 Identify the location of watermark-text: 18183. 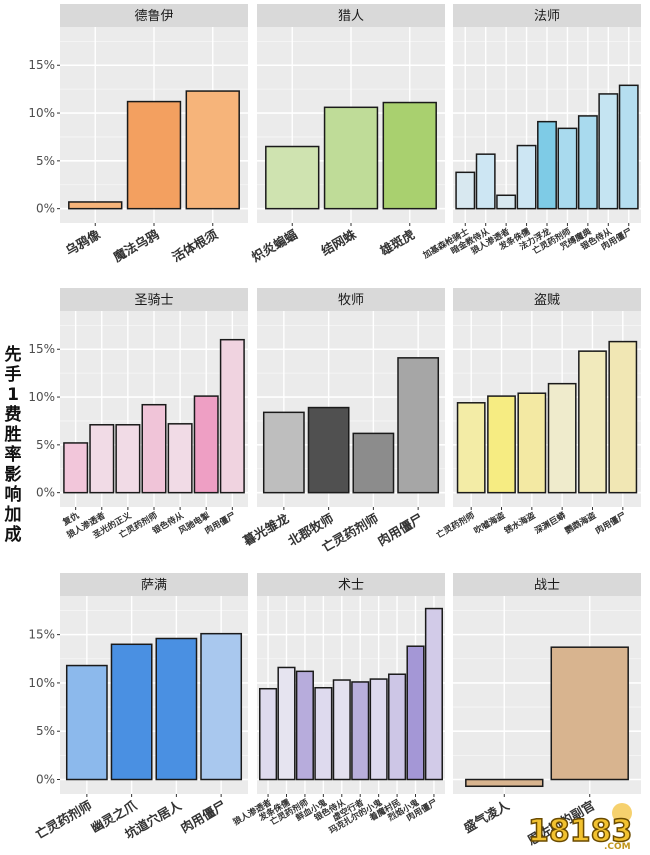
(580, 831).